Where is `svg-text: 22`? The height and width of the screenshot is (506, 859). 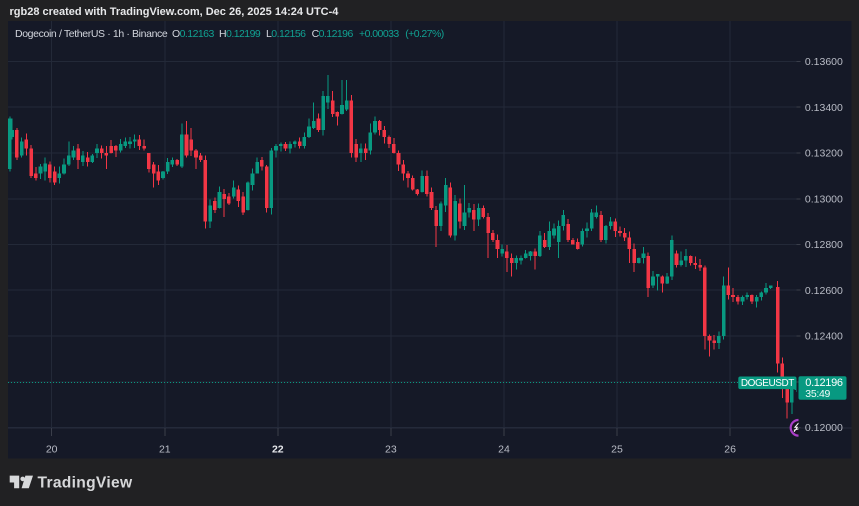 svg-text: 22 is located at coordinates (278, 449).